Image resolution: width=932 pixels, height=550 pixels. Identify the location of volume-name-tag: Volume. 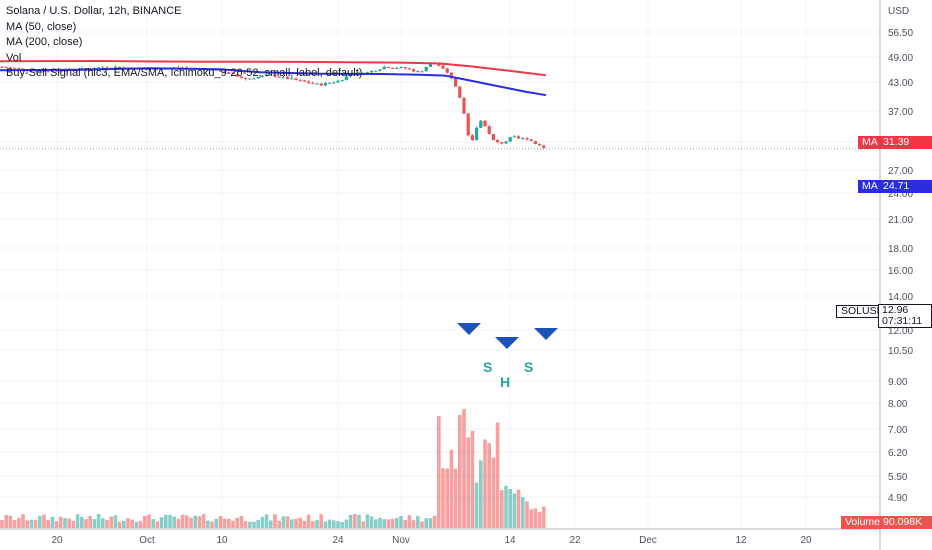
(863, 522).